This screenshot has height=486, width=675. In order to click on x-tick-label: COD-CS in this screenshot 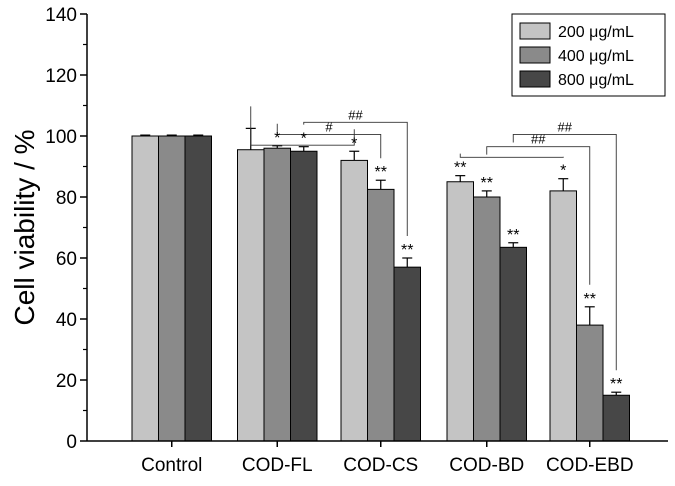, I will do `click(380, 465)`.